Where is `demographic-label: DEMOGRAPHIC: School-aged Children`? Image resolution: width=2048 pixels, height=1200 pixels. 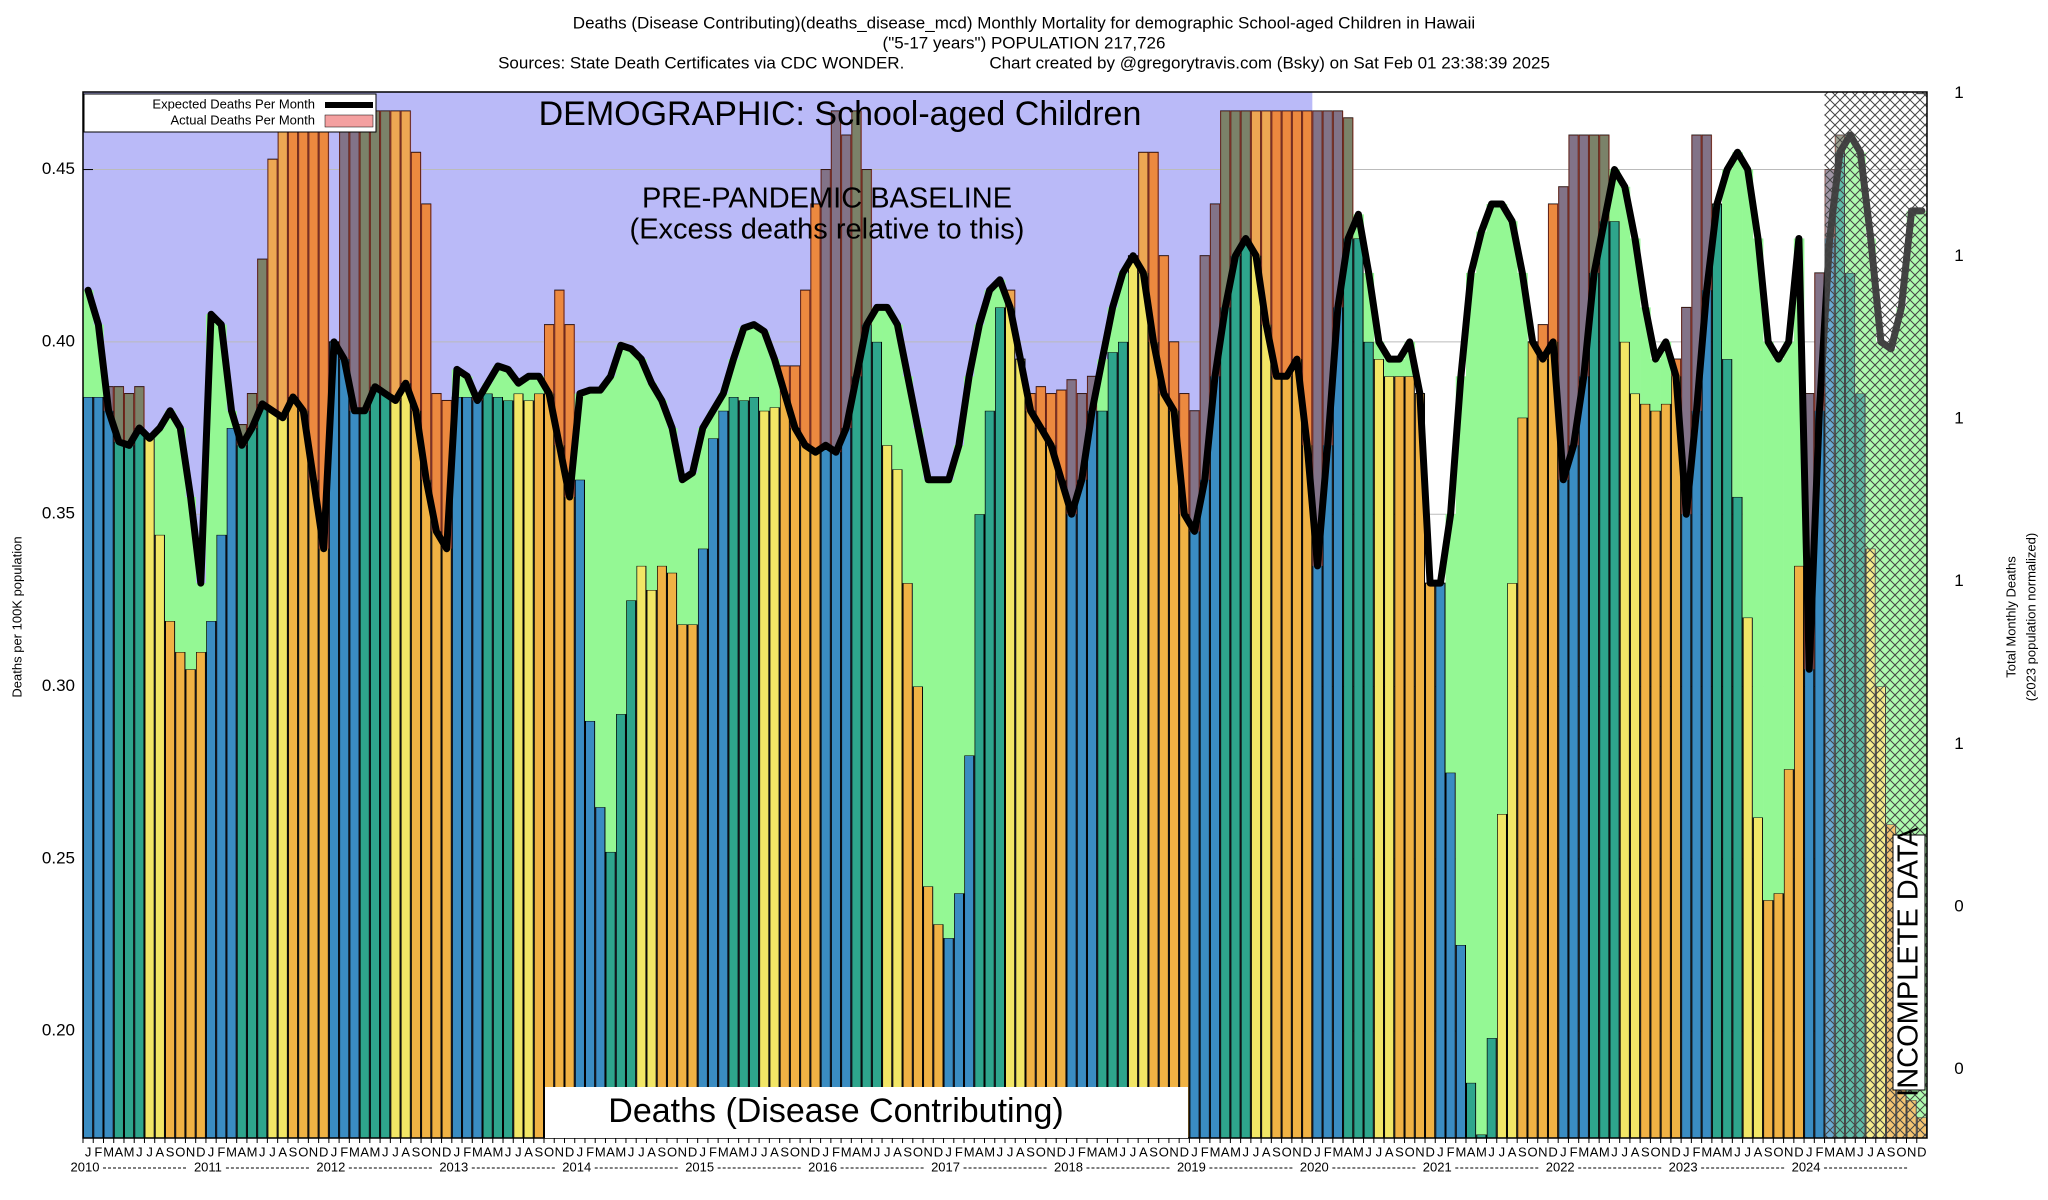
demographic-label: DEMOGRAPHIC: School-aged Children is located at coordinates (840, 114).